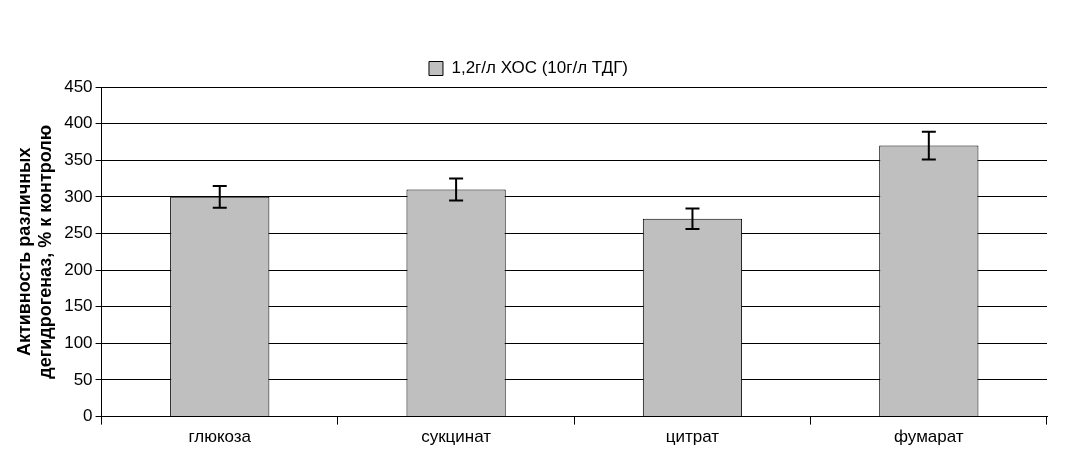 Image resolution: width=1082 pixels, height=456 pixels. What do you see at coordinates (78, 306) in the screenshot?
I see `y-tick-label: 150` at bounding box center [78, 306].